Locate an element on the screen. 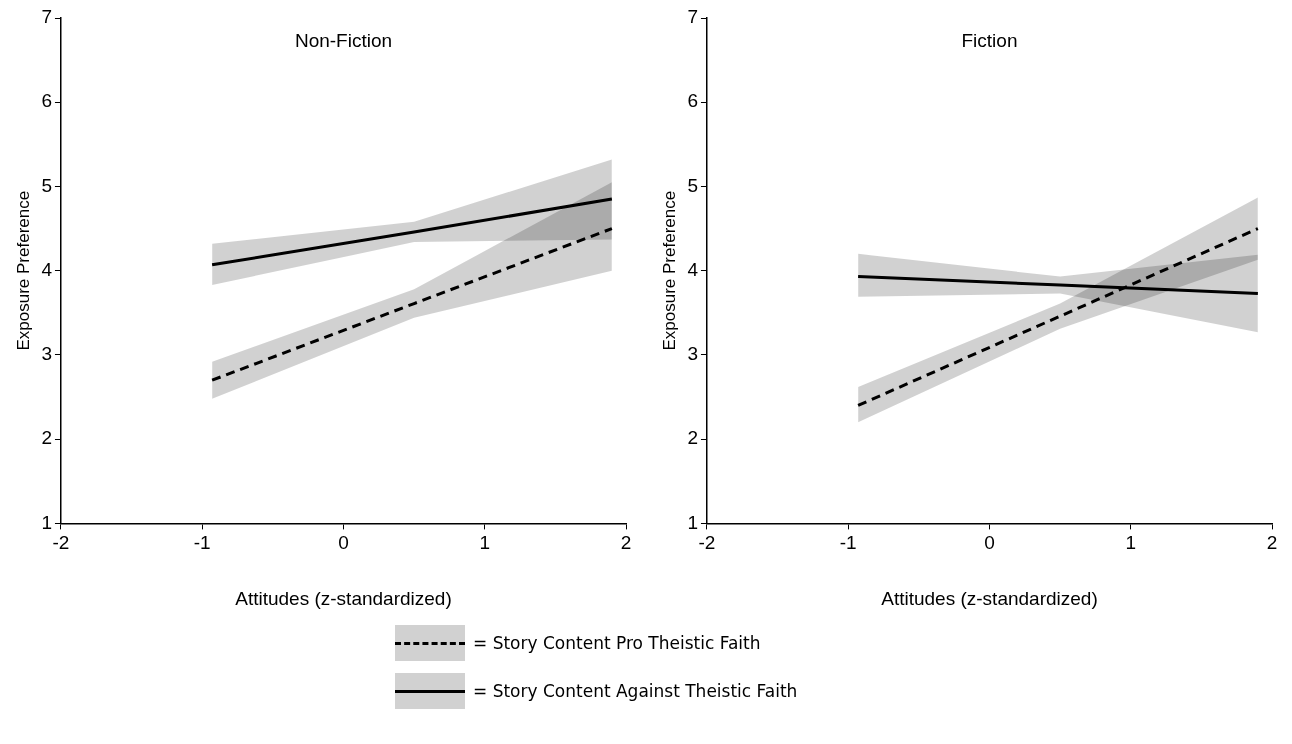  text: Non-Fiction is located at coordinates (343, 40).